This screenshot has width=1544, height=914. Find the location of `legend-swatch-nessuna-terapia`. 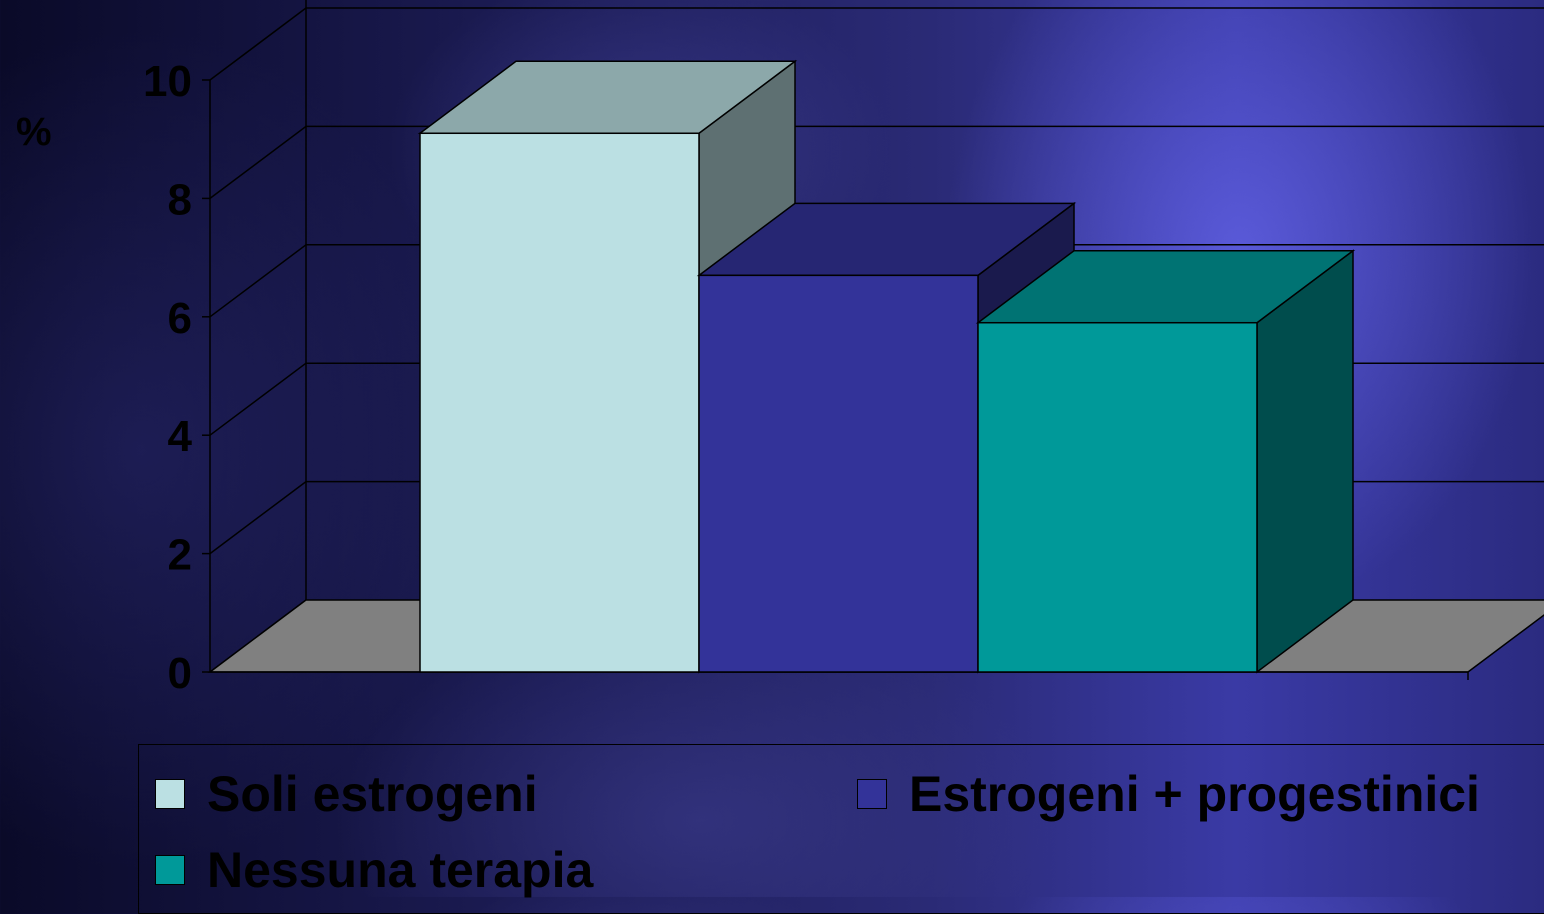

legend-swatch-nessuna-terapia is located at coordinates (170, 870).